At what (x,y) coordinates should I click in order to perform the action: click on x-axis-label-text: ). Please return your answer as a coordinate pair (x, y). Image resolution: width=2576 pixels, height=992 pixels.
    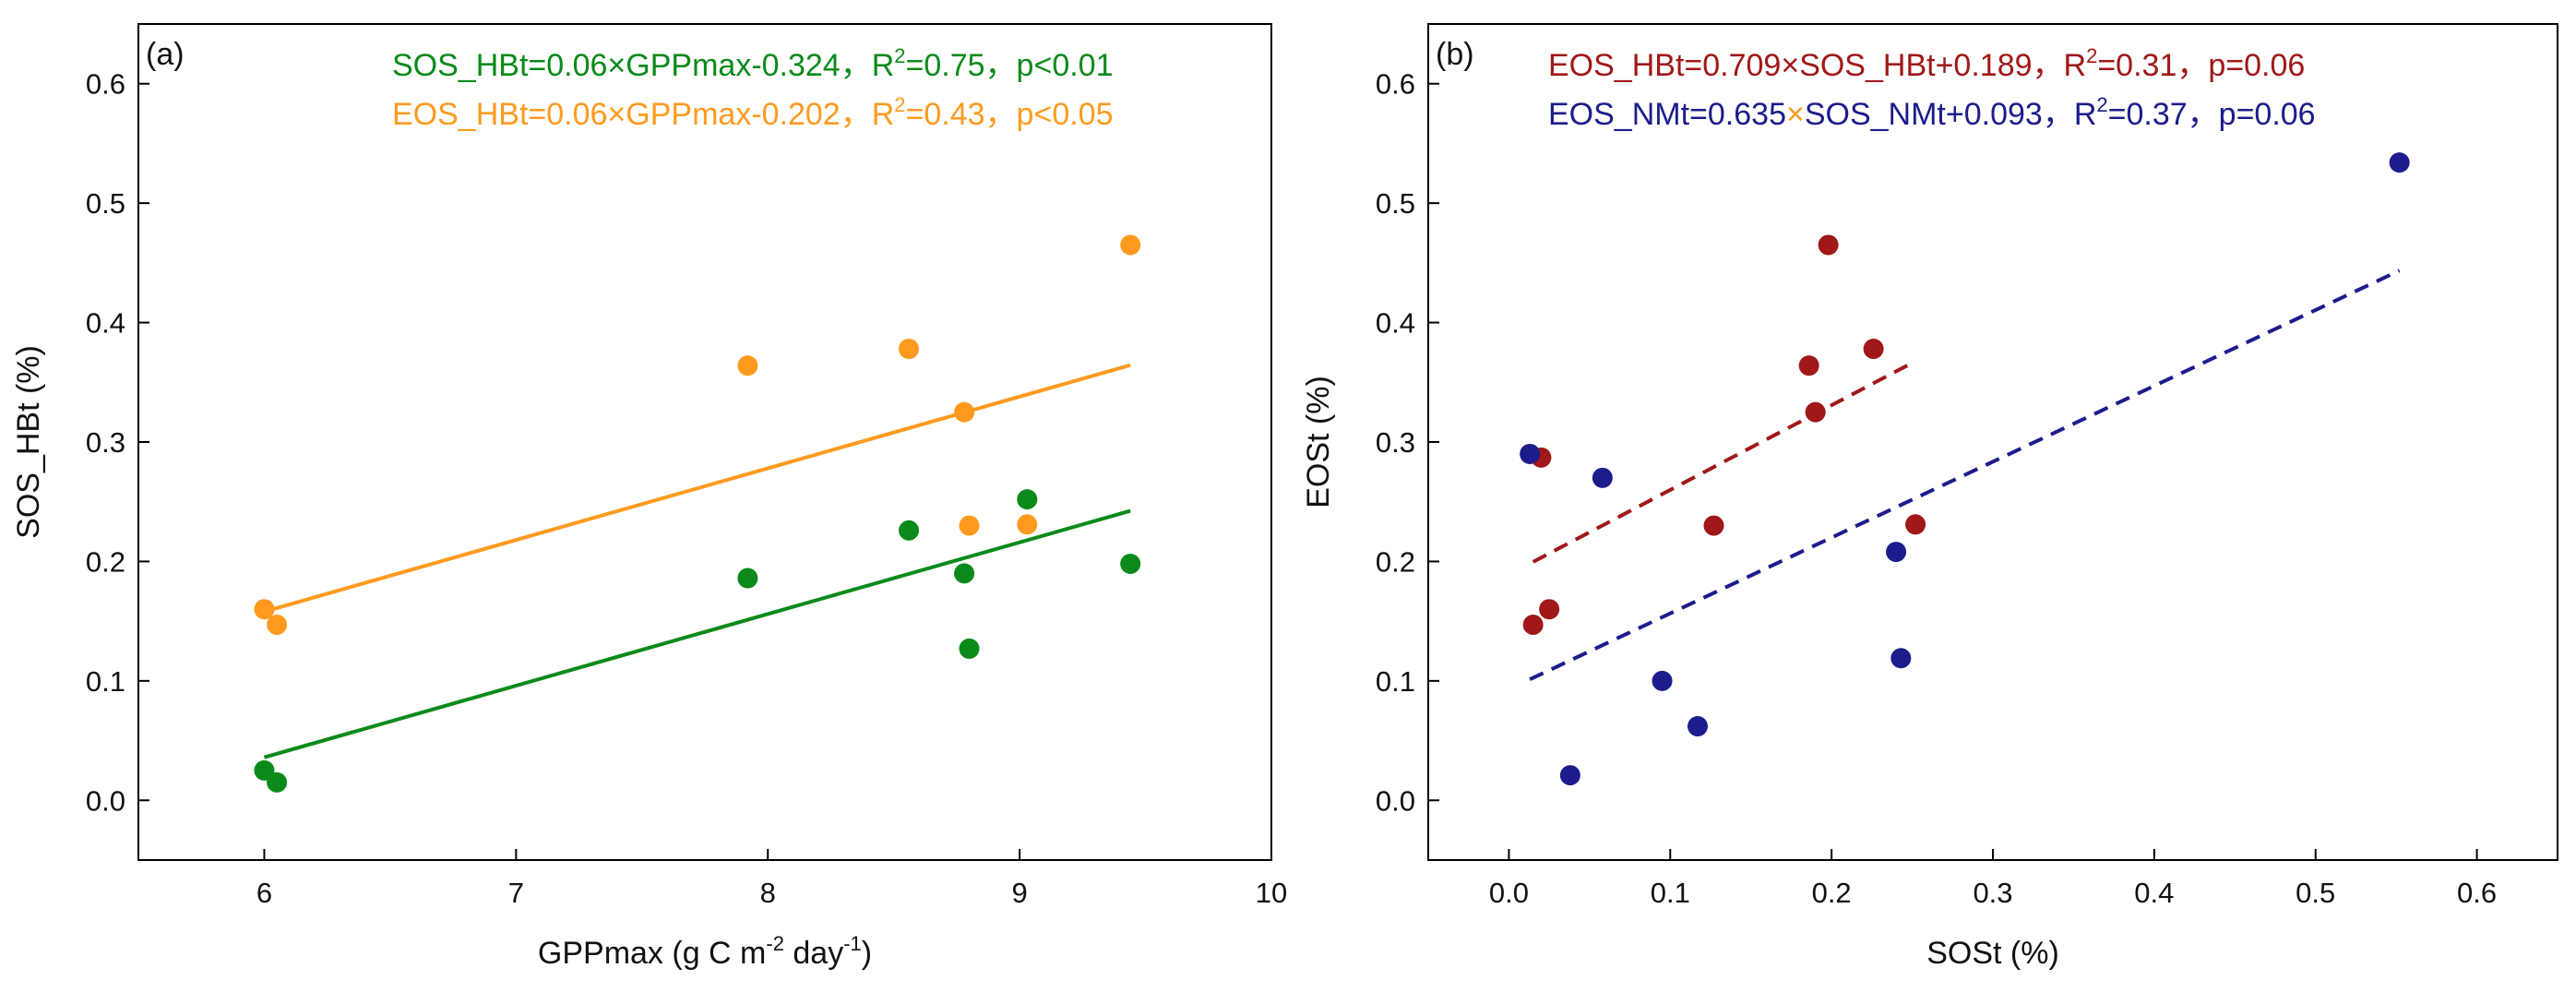
    Looking at the image, I should click on (867, 953).